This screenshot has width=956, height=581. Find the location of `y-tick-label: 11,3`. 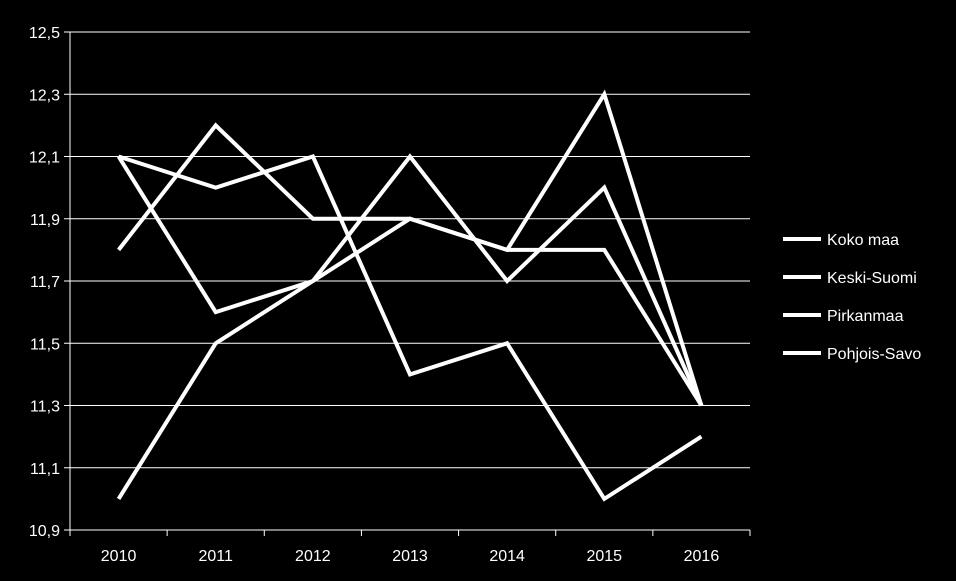

y-tick-label: 11,3 is located at coordinates (45, 407).